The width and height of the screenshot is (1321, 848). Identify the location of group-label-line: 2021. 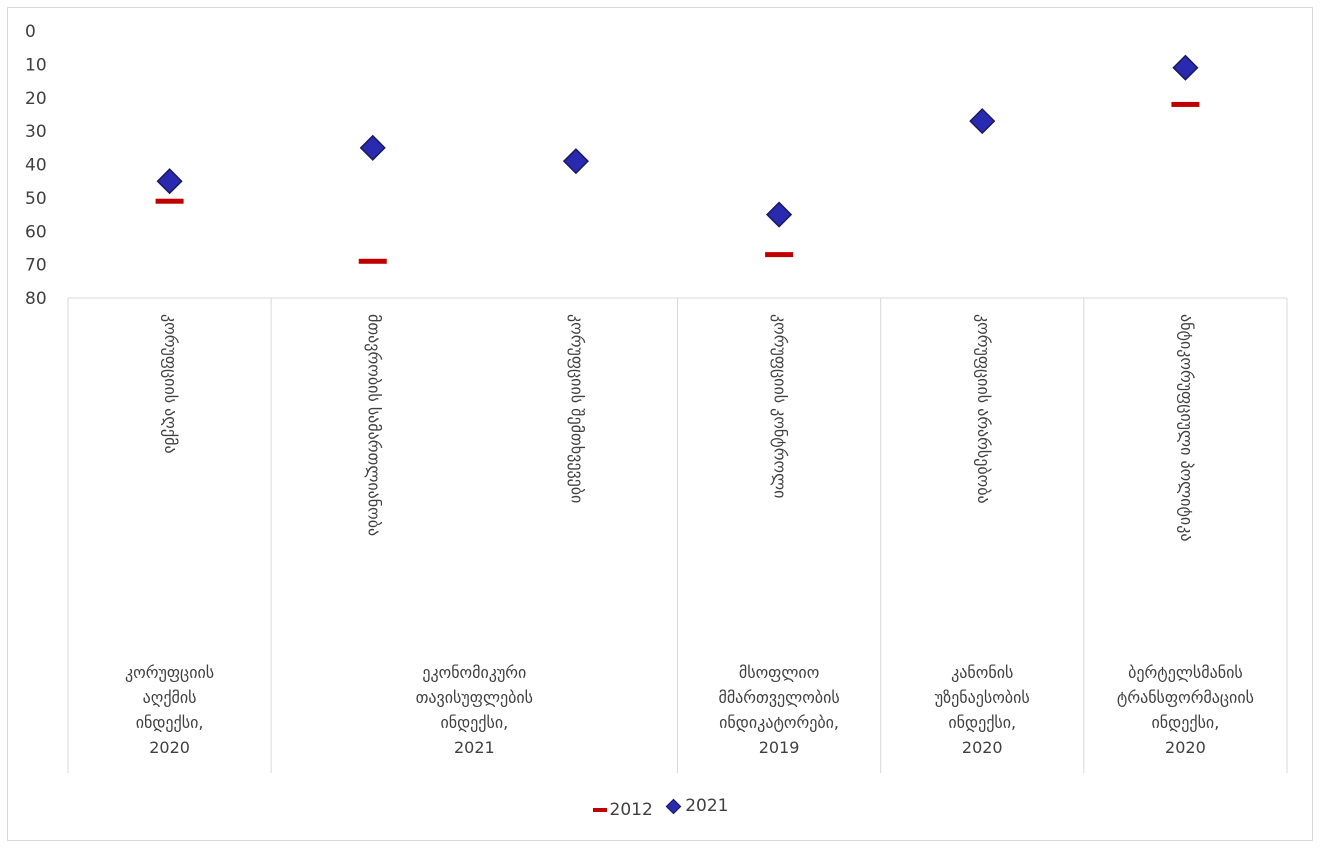
(474, 747).